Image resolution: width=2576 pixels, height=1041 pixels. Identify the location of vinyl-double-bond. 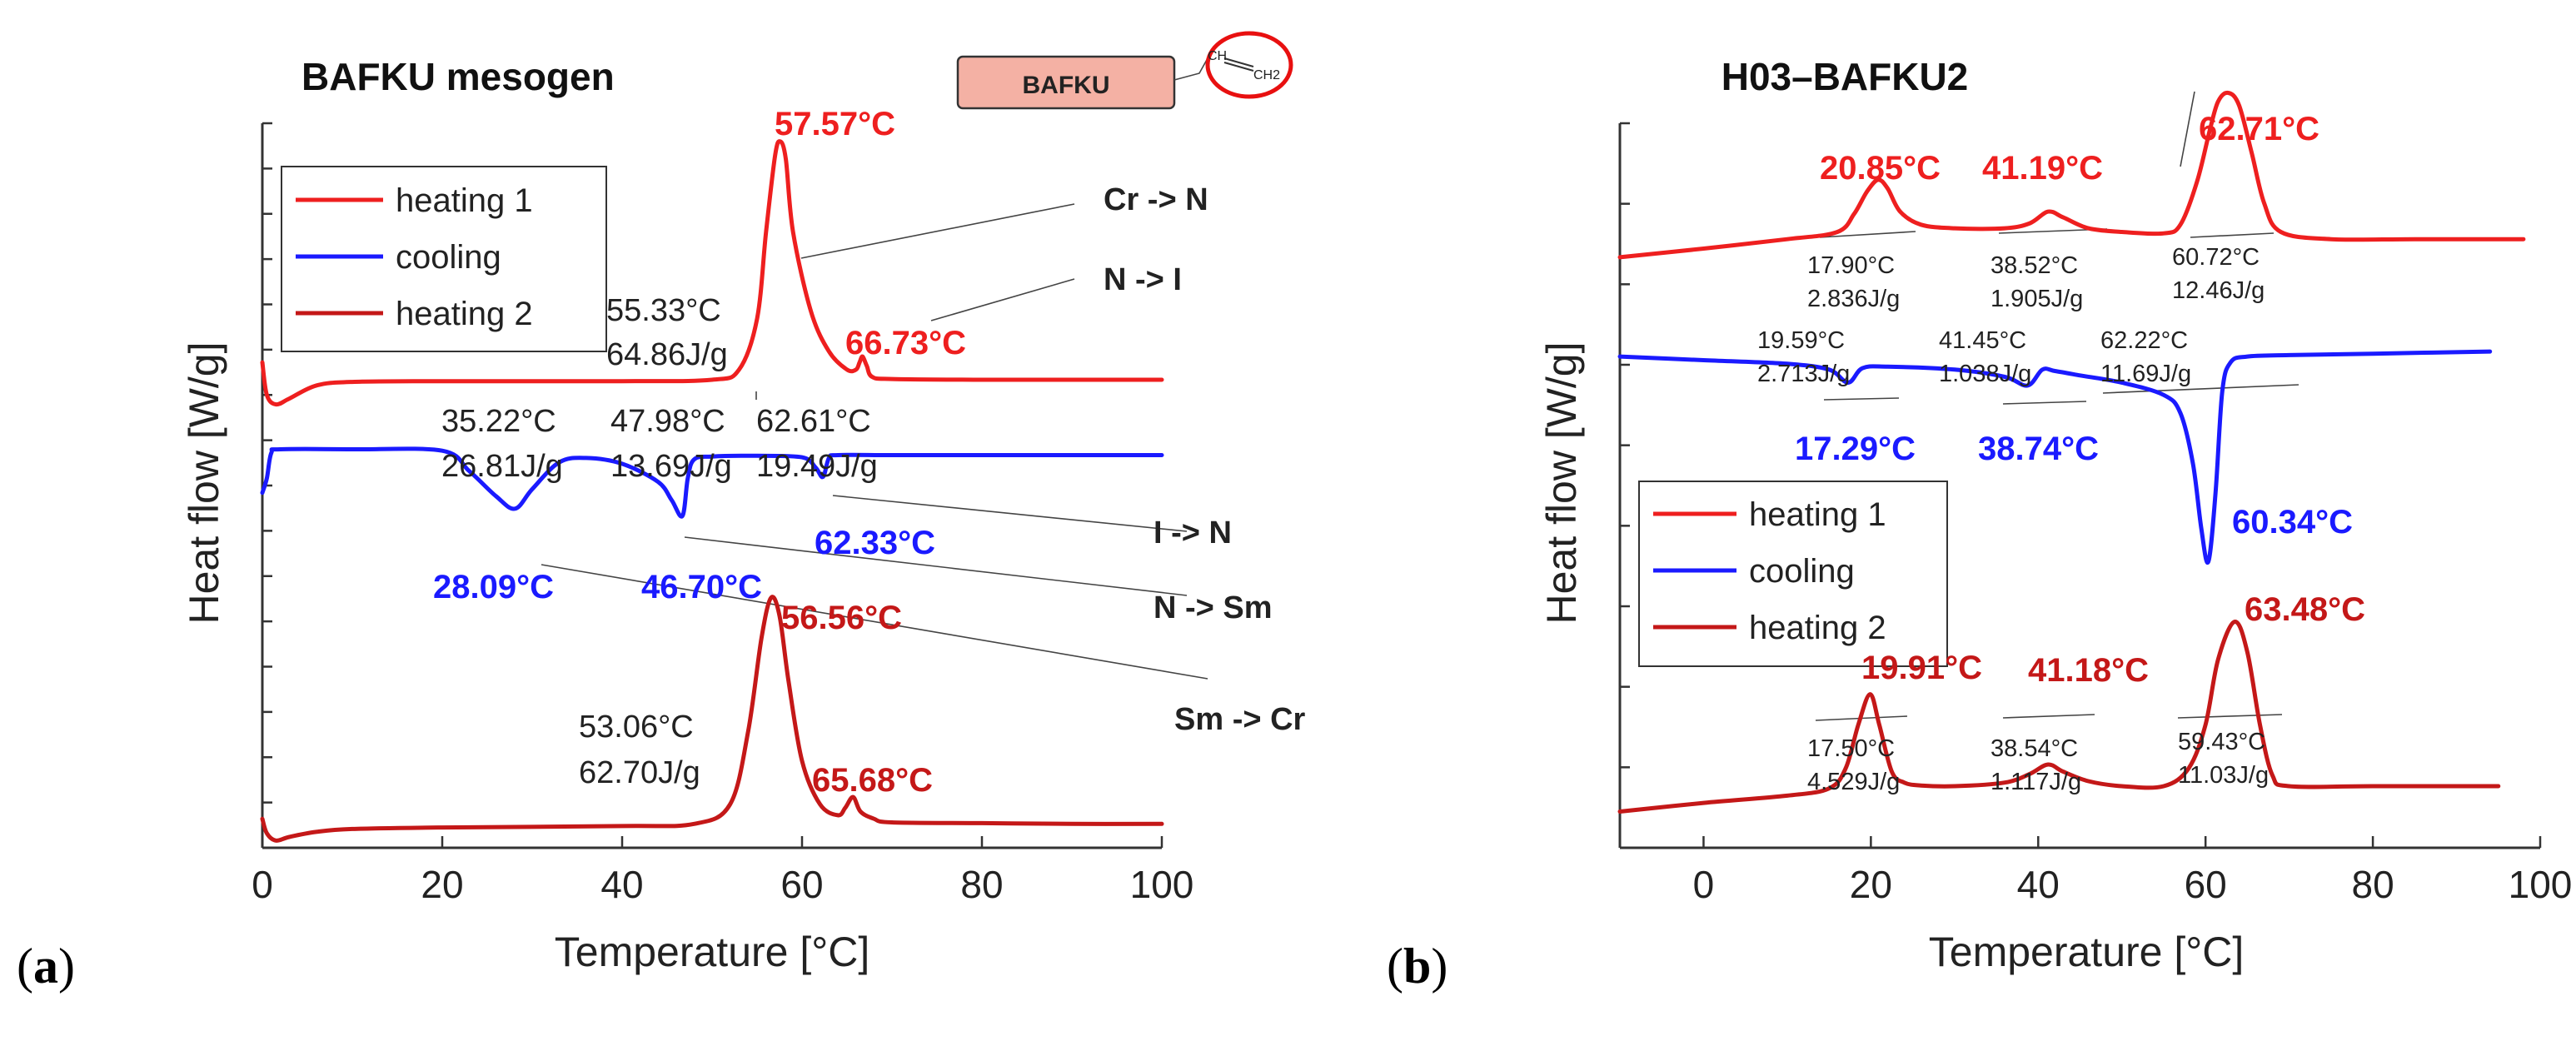
(1239, 62).